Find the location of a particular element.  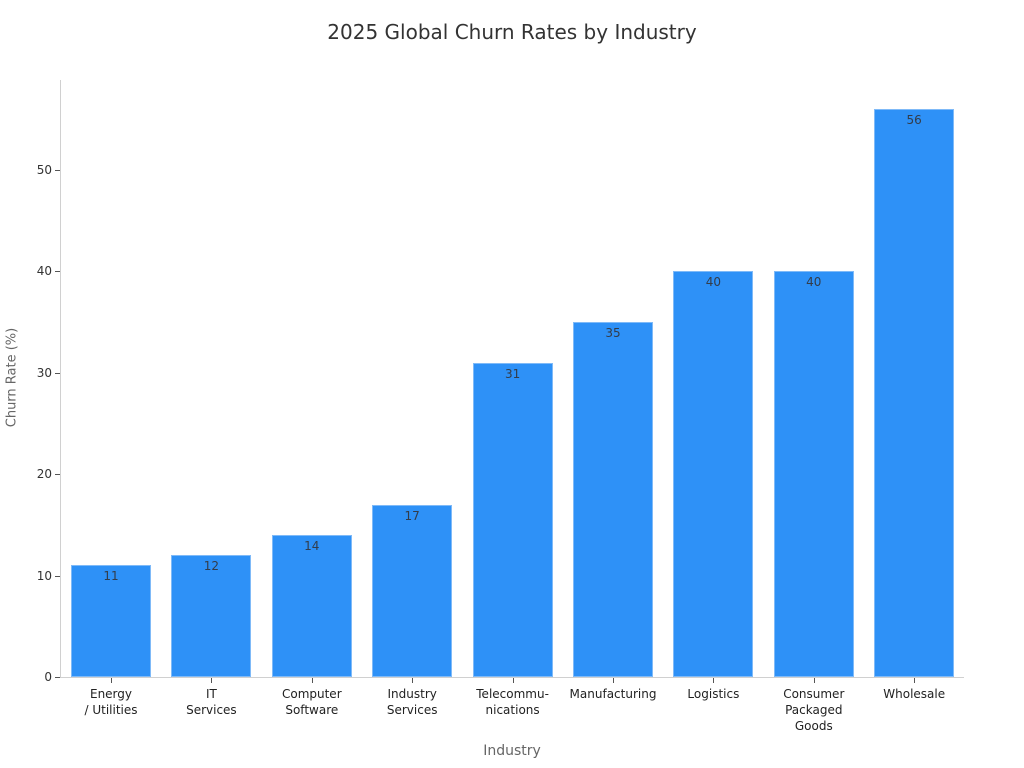

bar-value-label: 12 is located at coordinates (211, 566).